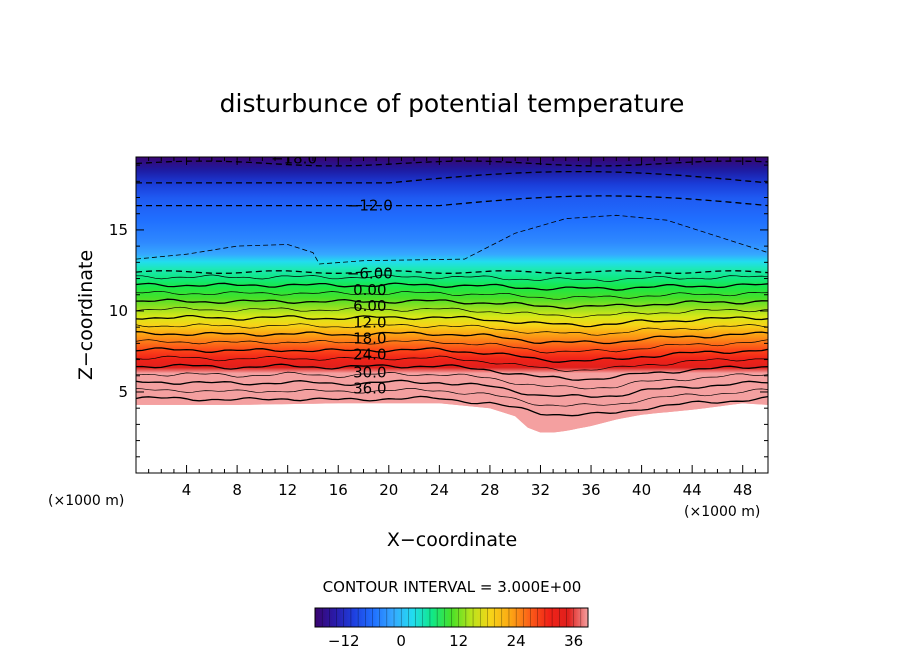  Describe the element at coordinates (388, 490) in the screenshot. I see `x-tick-label: 20` at that location.